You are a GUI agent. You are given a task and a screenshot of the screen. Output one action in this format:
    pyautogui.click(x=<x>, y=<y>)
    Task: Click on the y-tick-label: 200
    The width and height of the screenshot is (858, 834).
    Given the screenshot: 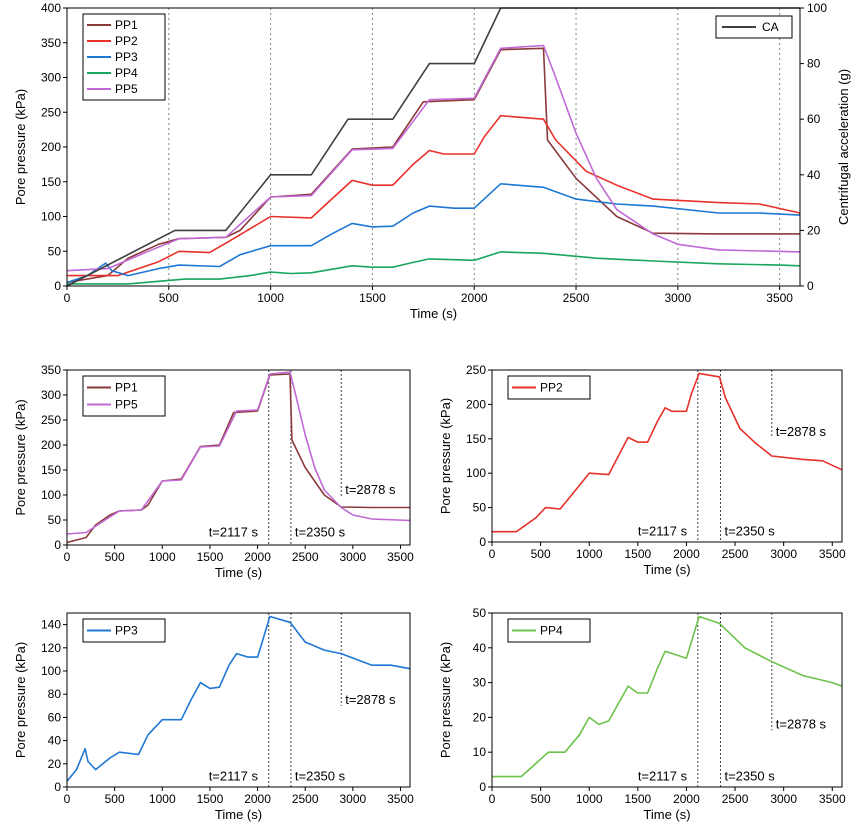 What is the action you would take?
    pyautogui.click(x=51, y=445)
    